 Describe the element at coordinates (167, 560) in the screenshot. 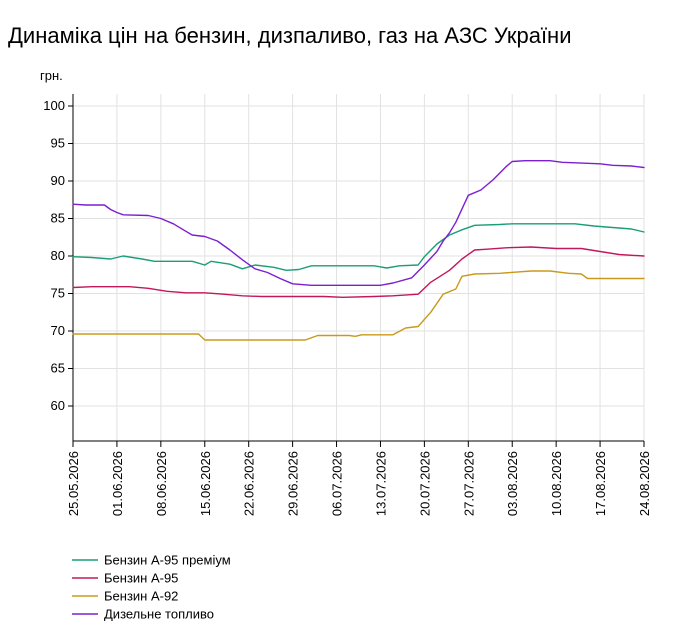

I see `legend-label-1: Бензин А-95 преміум` at that location.